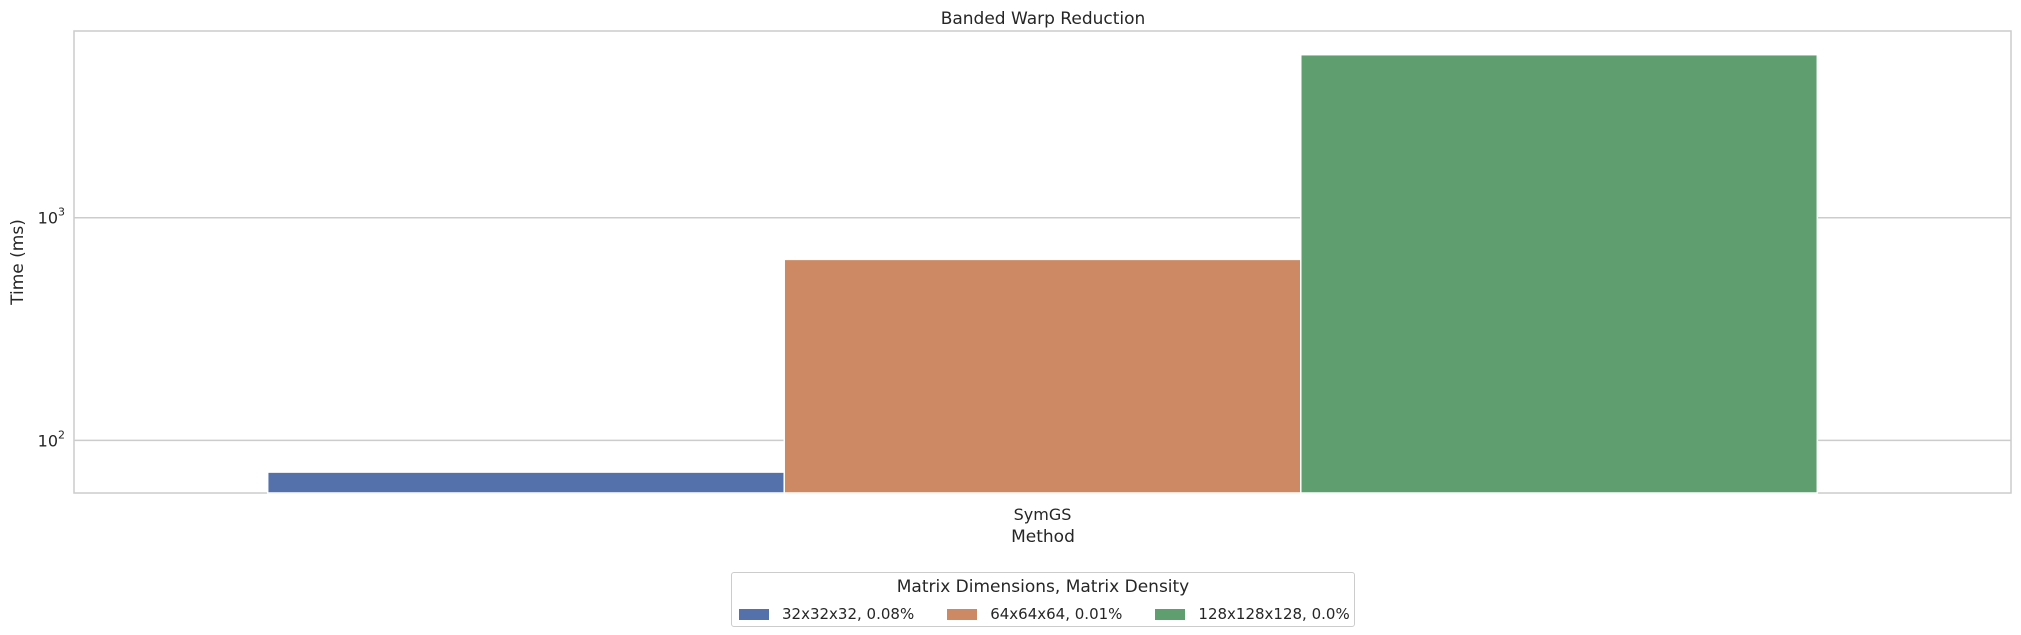 This screenshot has width=2021, height=635. I want to click on legend-item: 128x128x128, 0.0%, so click(1252, 614).